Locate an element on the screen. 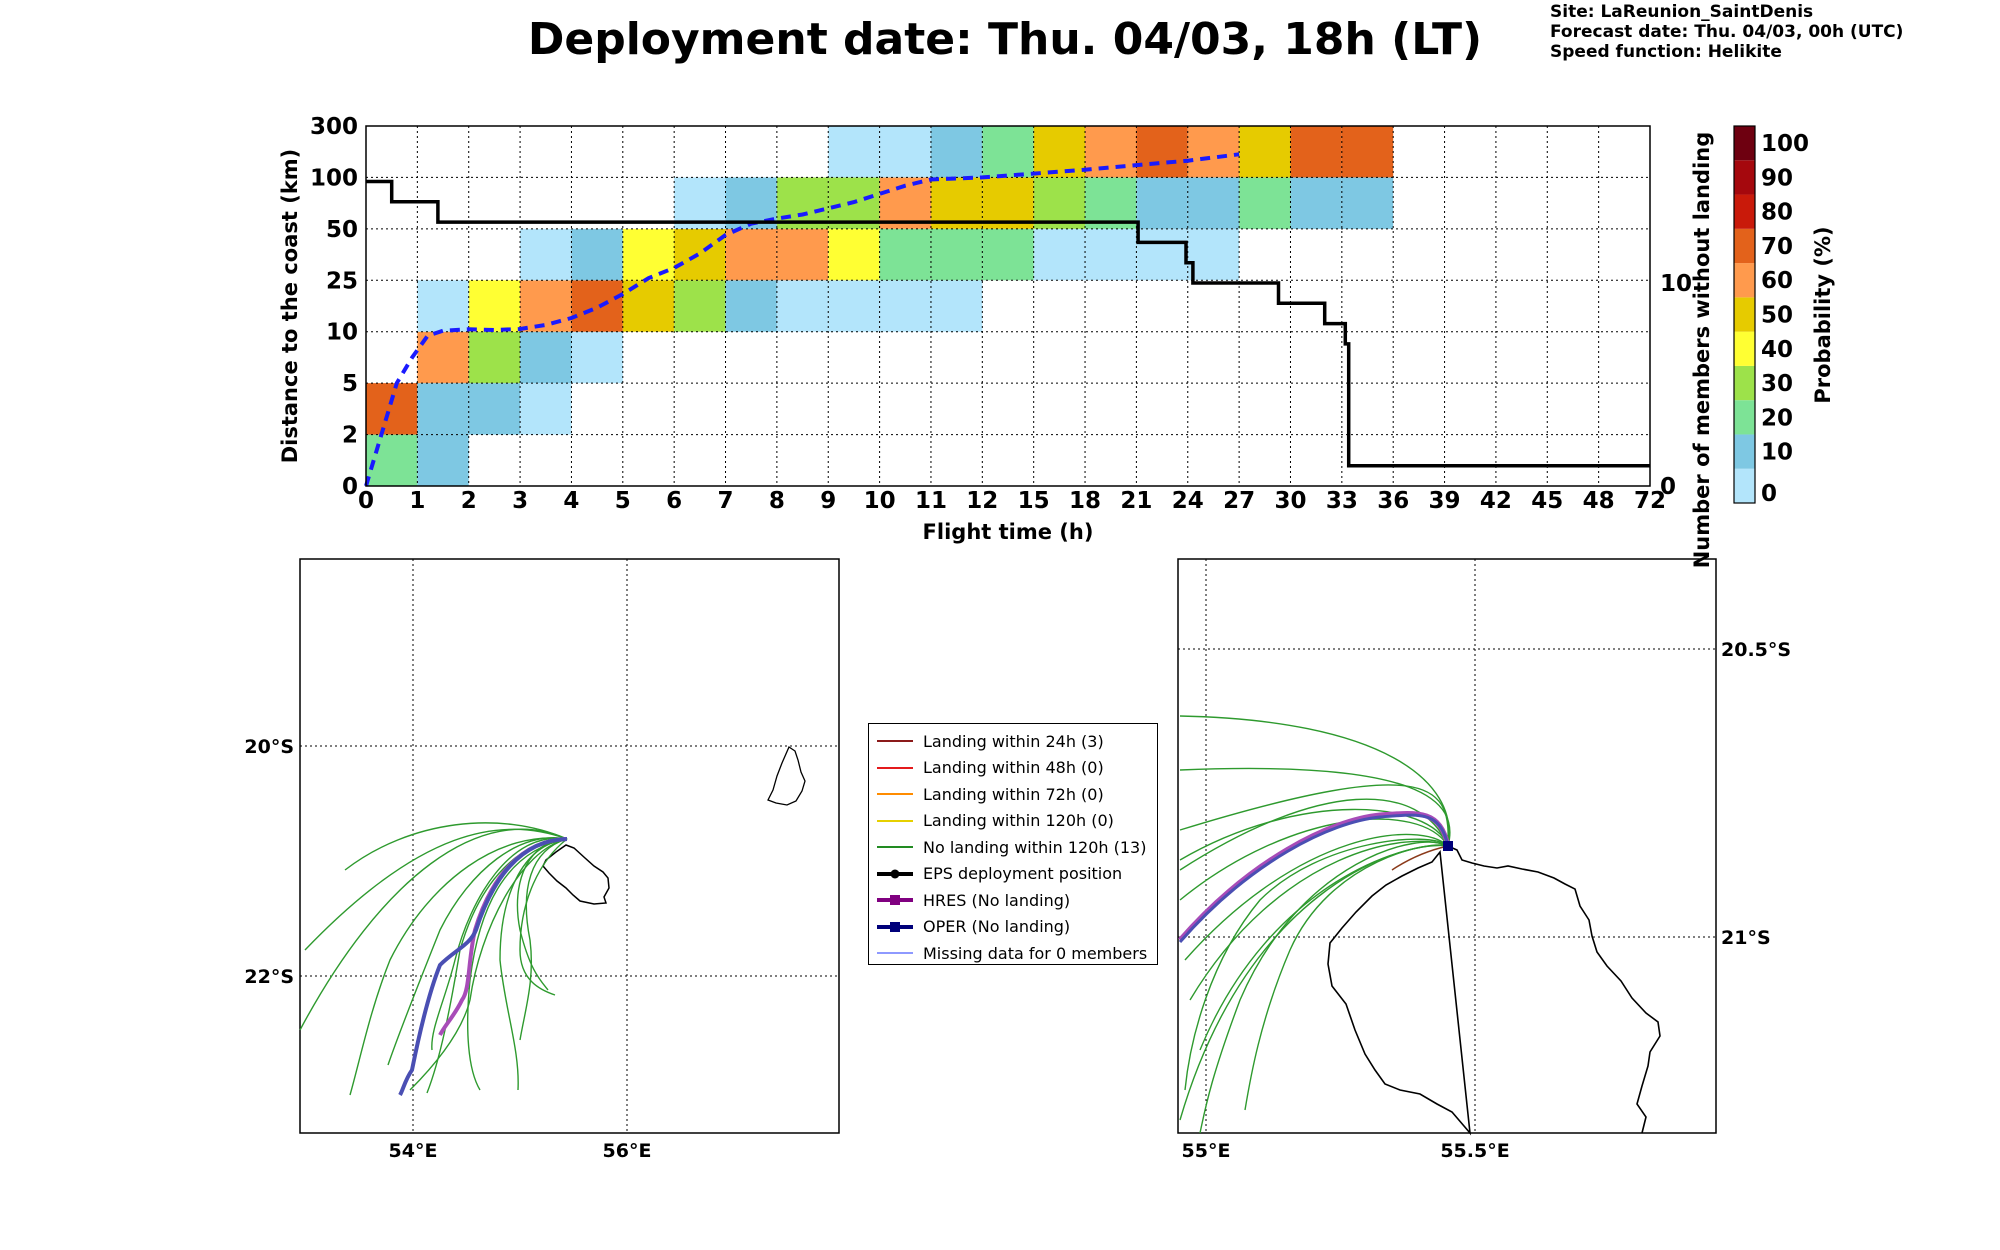 This screenshot has width=2000, height=1250. x-tick-label: 4 is located at coordinates (571, 501).